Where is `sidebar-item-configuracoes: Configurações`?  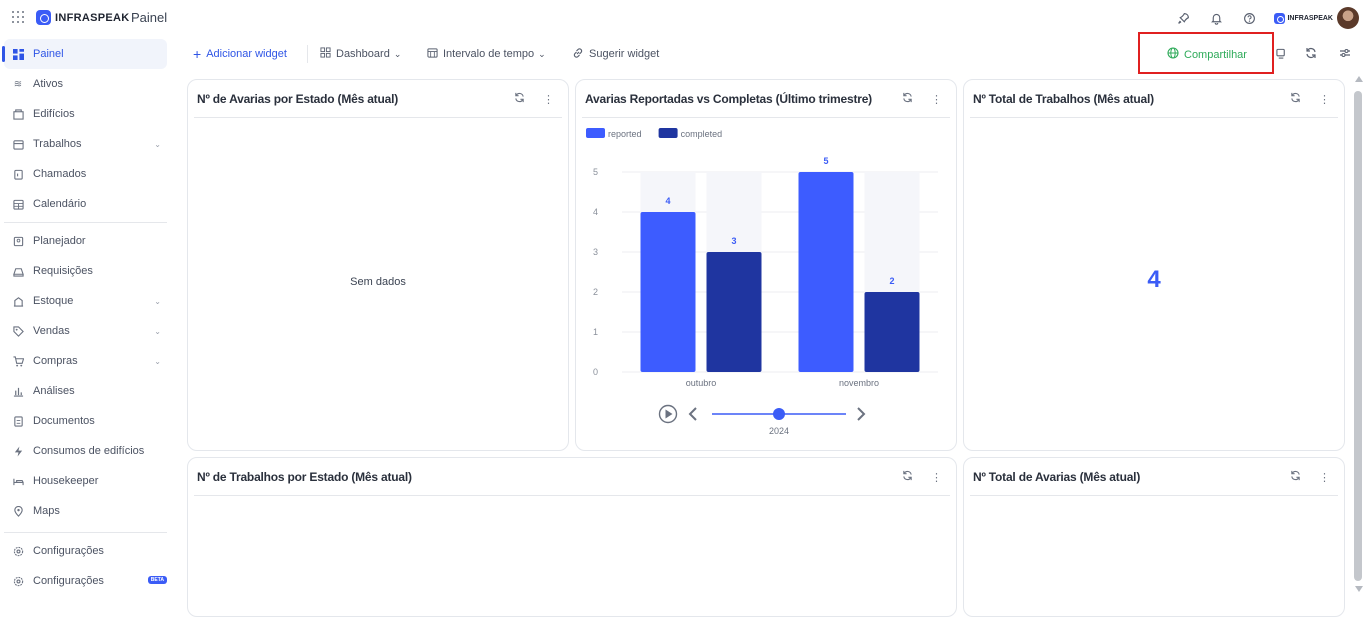 sidebar-item-configuracoes: Configurações is located at coordinates (85, 551).